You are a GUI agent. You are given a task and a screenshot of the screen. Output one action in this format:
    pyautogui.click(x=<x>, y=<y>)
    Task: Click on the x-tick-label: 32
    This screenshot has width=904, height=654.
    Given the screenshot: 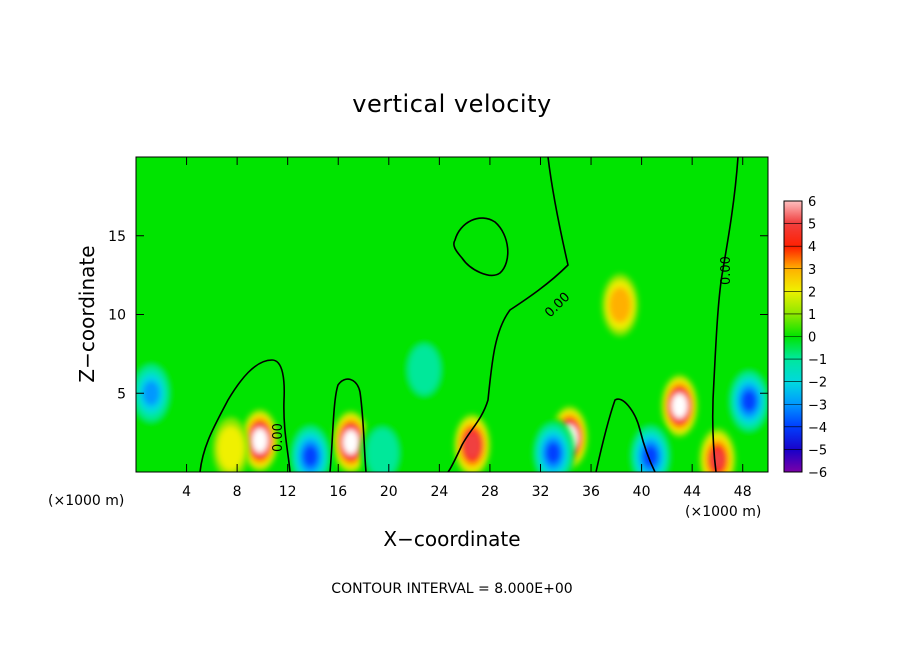 What is the action you would take?
    pyautogui.click(x=541, y=492)
    